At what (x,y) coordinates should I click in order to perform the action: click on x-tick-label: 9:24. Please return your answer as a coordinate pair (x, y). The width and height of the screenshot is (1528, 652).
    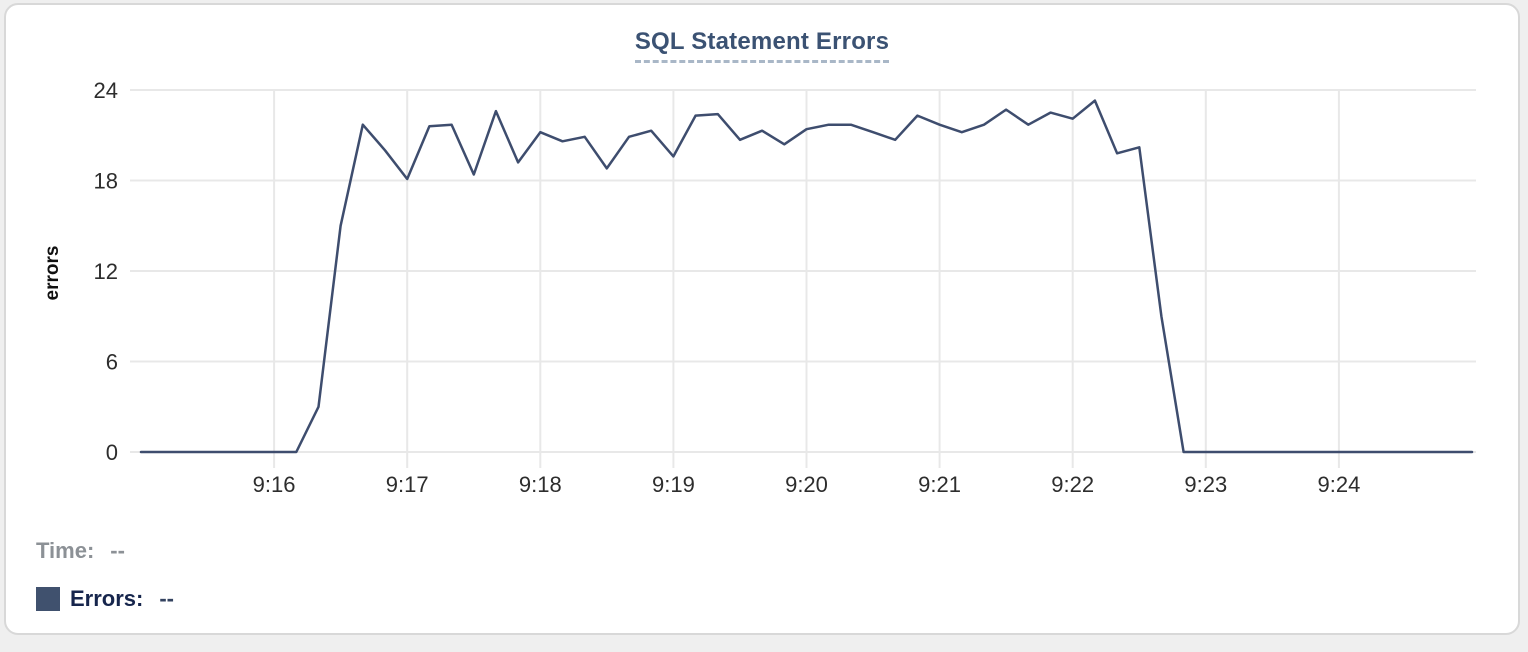
    Looking at the image, I should click on (1338, 484).